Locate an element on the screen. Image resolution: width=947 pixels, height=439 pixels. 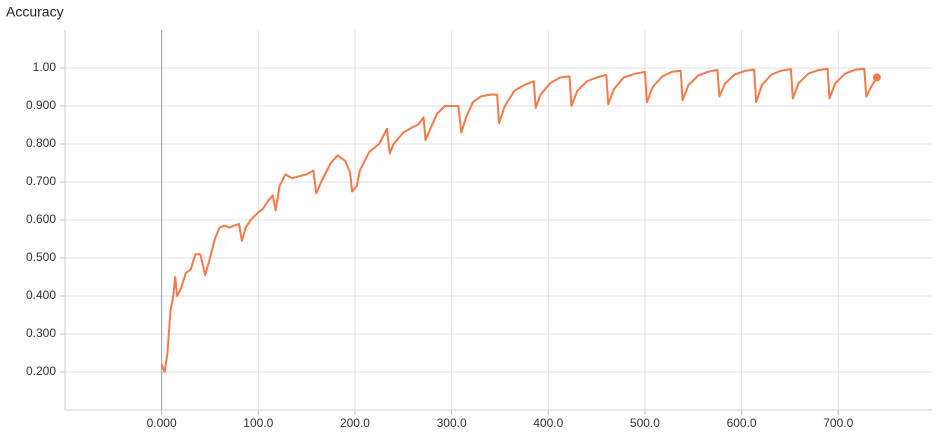
y-tick-label: 0.900 is located at coordinates (41, 105).